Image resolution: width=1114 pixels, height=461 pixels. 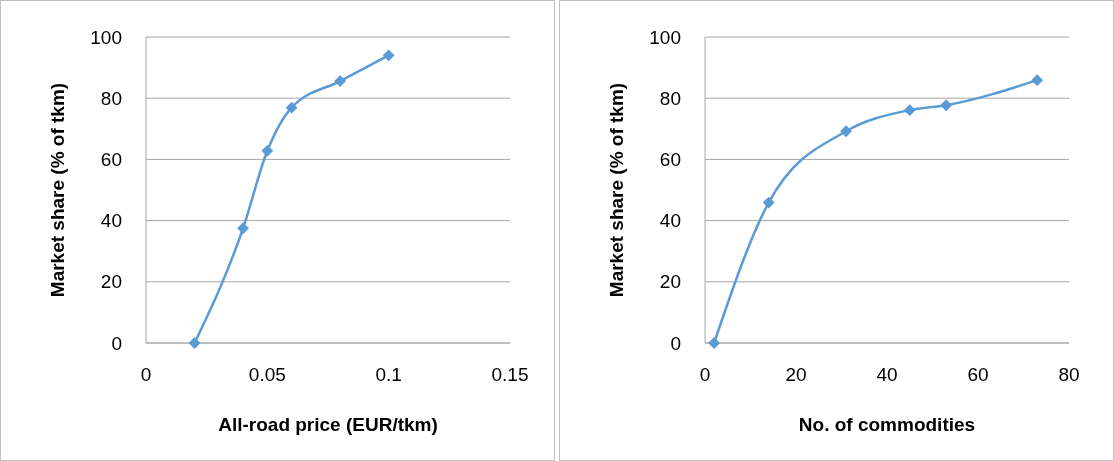 I want to click on x-tick-label: 0.1, so click(x=388, y=374).